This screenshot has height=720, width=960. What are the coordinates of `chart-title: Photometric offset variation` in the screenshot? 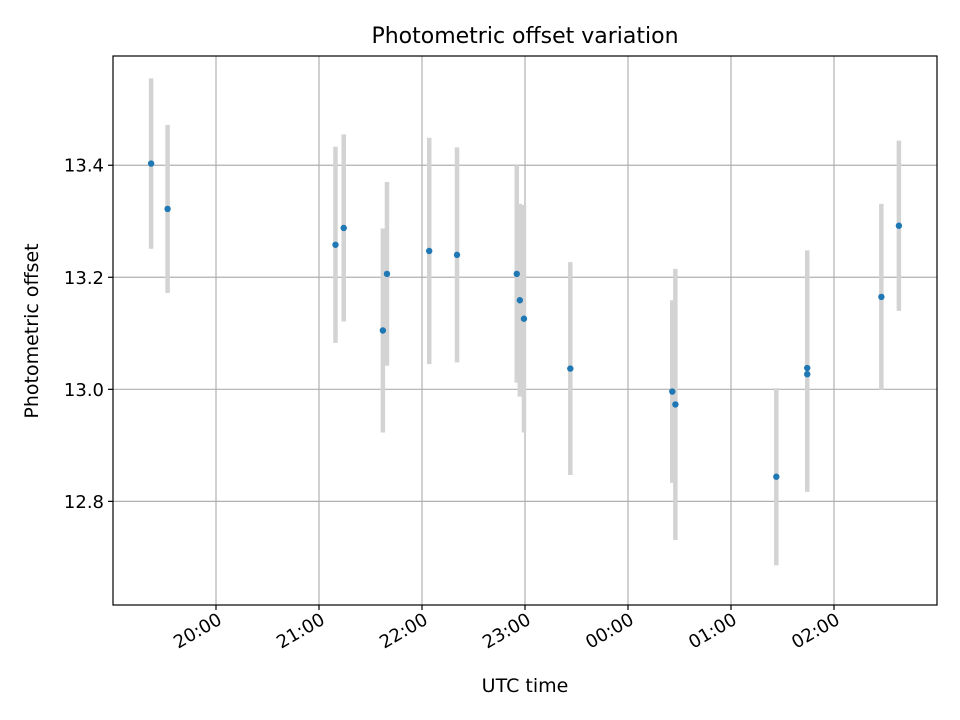 It's located at (524, 36).